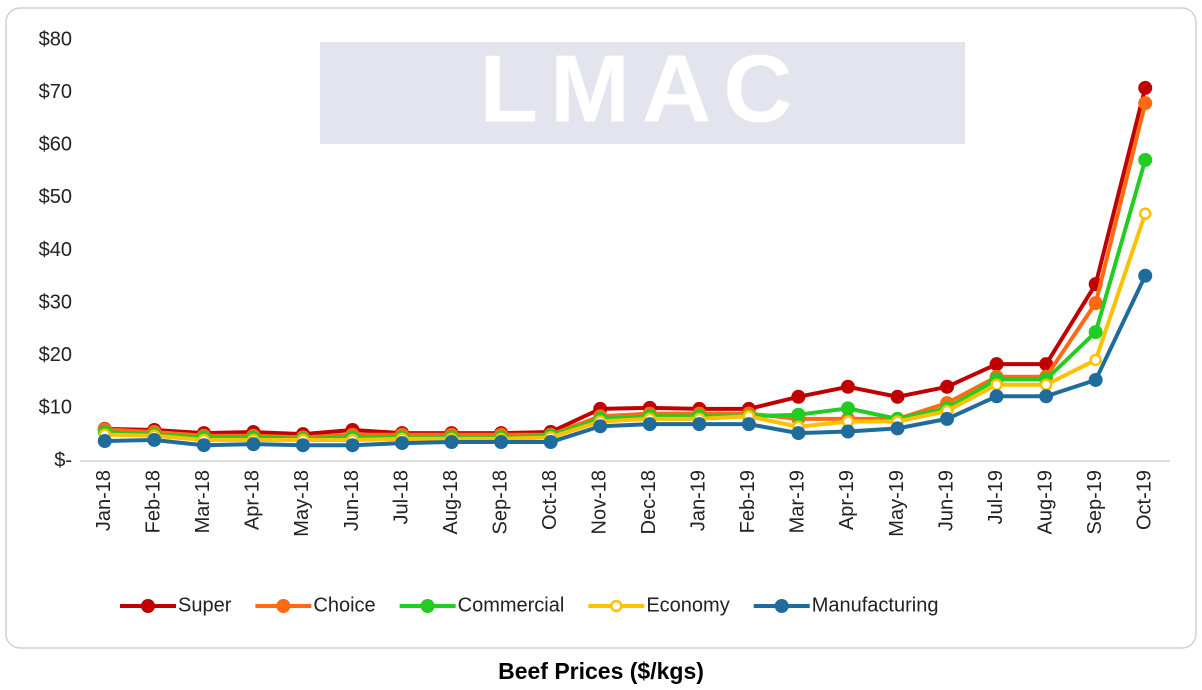 This screenshot has height=690, width=1202. What do you see at coordinates (946, 500) in the screenshot?
I see `x-tick-label: Jun-19` at bounding box center [946, 500].